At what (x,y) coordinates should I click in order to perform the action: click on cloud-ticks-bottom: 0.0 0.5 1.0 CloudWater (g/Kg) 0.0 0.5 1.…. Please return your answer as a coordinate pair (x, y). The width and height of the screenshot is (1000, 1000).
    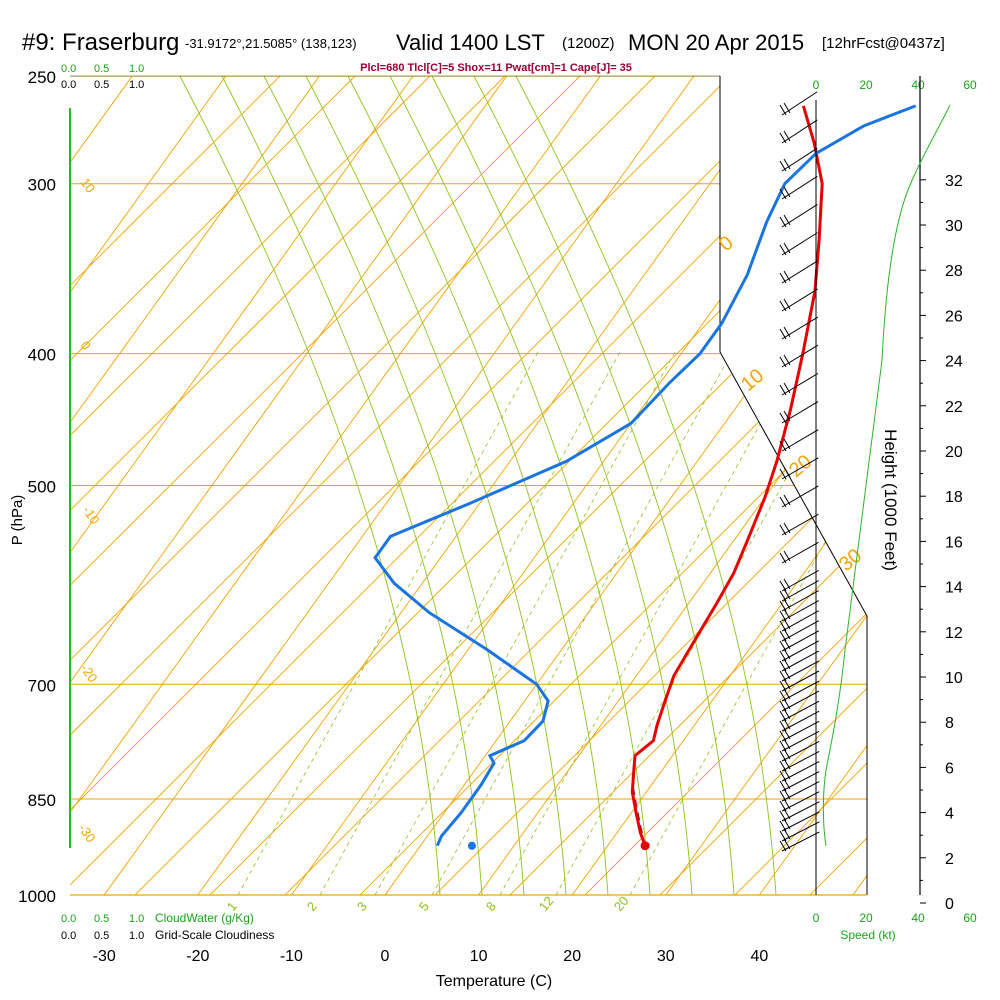
    Looking at the image, I should click on (167, 926).